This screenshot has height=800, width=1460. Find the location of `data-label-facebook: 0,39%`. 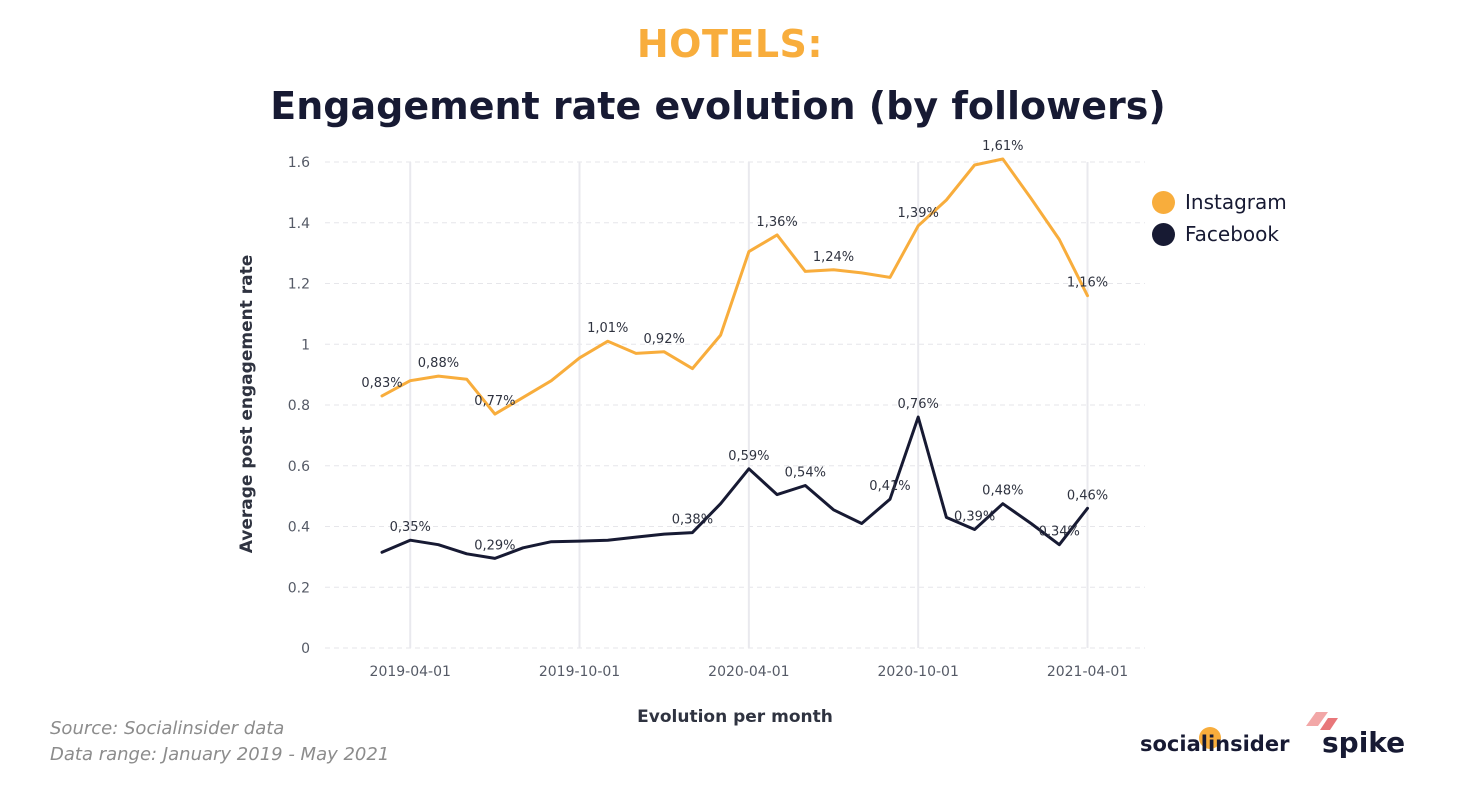

data-label-facebook: 0,39% is located at coordinates (974, 517).